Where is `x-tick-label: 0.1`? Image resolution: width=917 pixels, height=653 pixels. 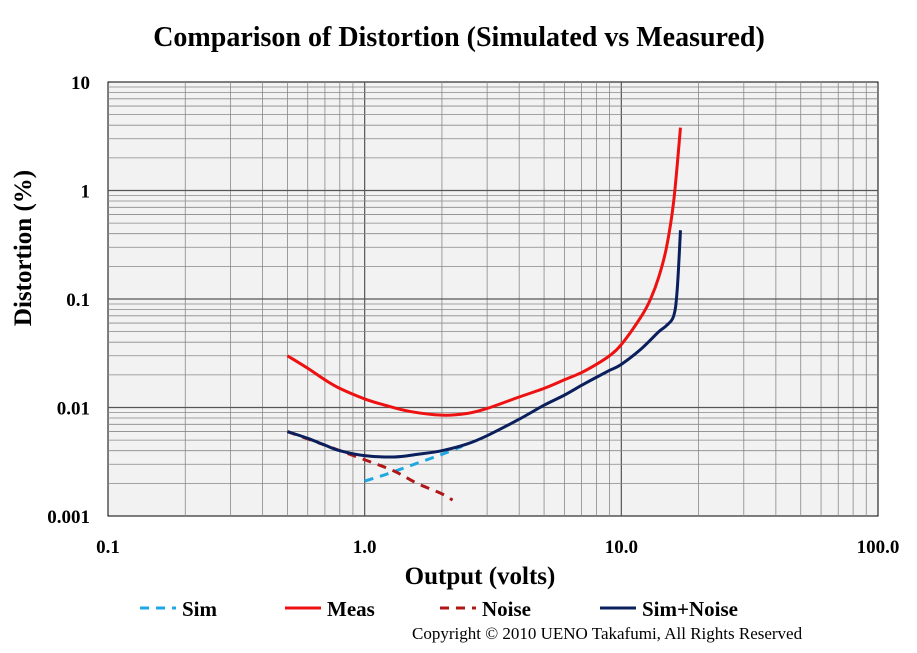 x-tick-label: 0.1 is located at coordinates (108, 547).